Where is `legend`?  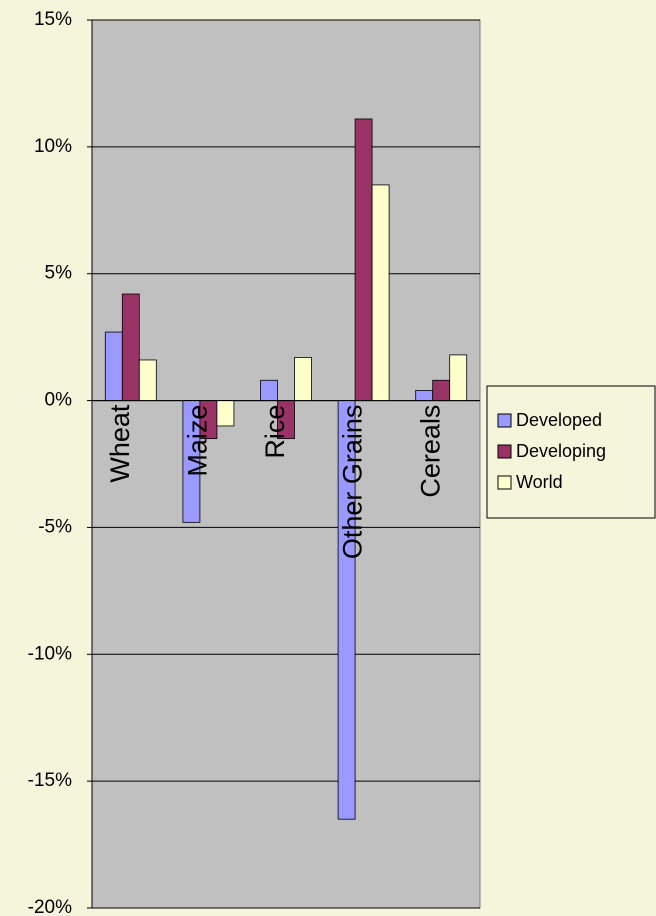 legend is located at coordinates (571, 452).